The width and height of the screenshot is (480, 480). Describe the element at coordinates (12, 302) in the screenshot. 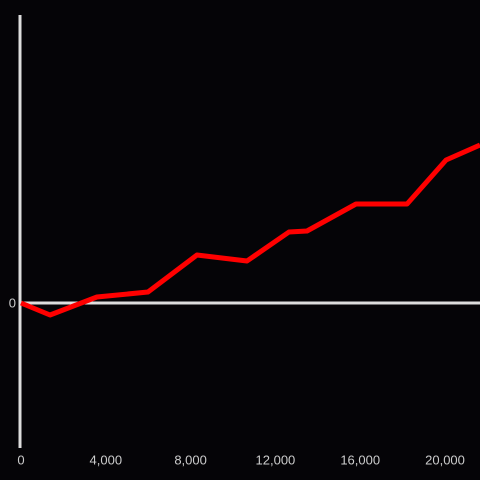

I see `y-tick-label: 0` at that location.